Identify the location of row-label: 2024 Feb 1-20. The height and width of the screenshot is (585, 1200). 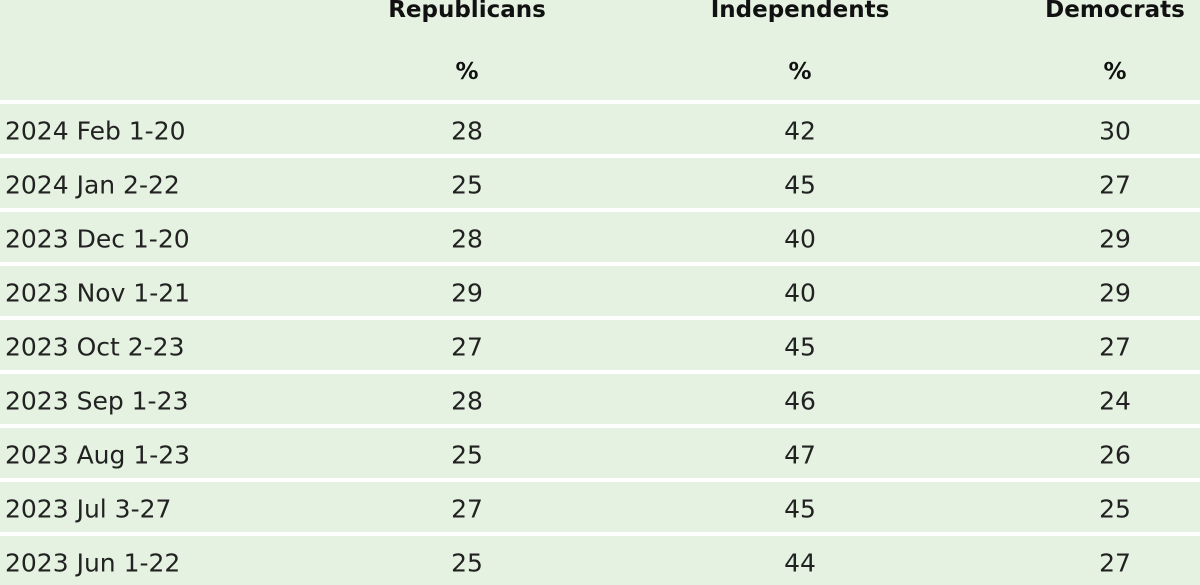
(95, 131).